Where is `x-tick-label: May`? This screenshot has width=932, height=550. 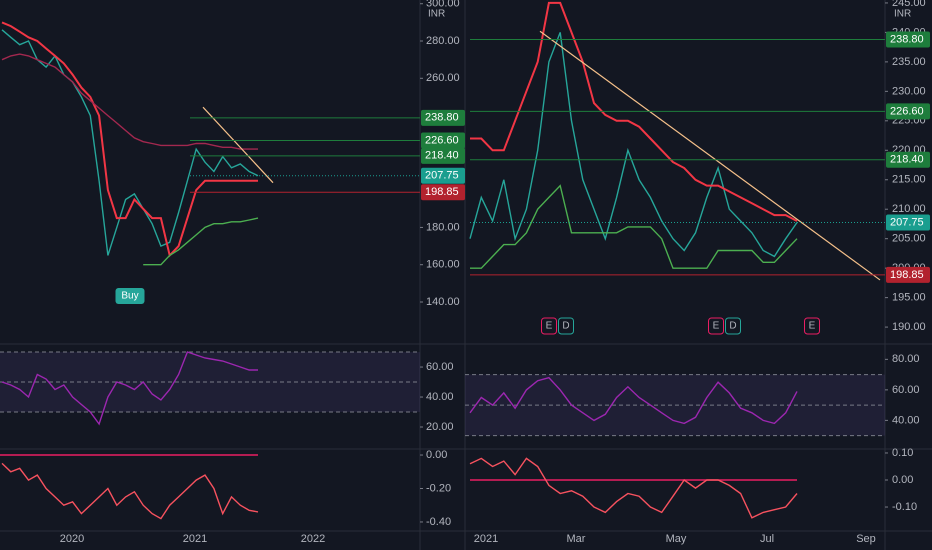 x-tick-label: May is located at coordinates (676, 539).